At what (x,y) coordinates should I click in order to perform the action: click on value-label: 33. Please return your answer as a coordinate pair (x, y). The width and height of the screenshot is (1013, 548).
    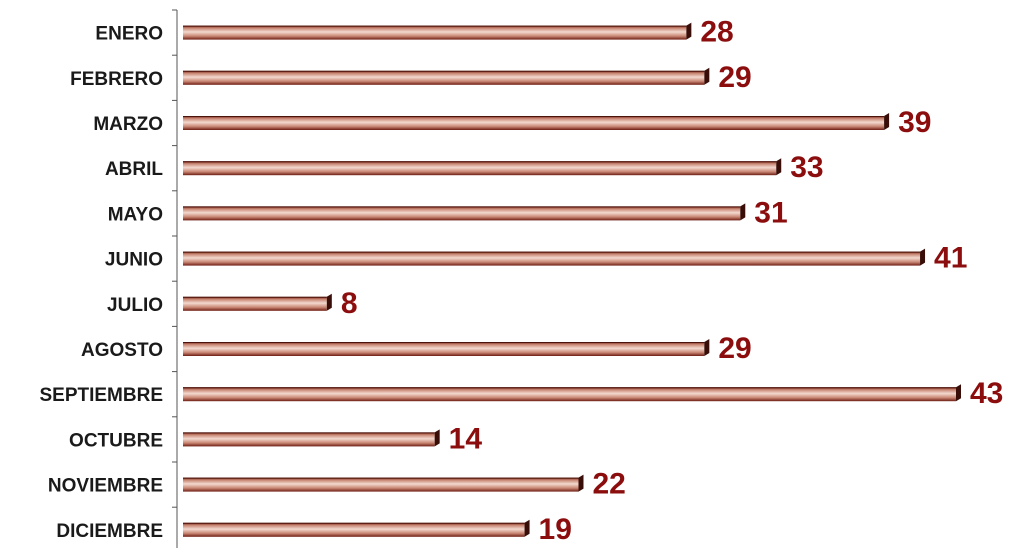
    Looking at the image, I should click on (806, 167).